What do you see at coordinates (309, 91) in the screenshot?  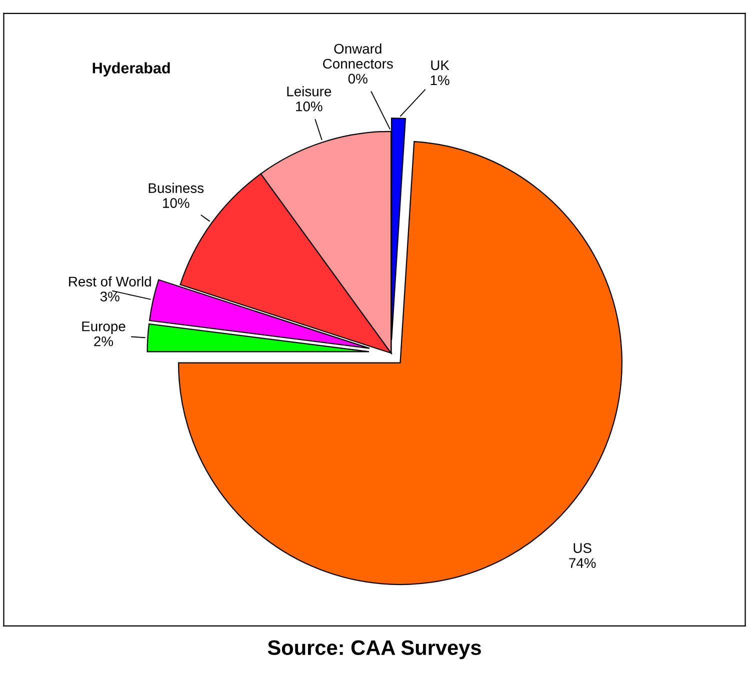 I see `slice-label: Leisure` at bounding box center [309, 91].